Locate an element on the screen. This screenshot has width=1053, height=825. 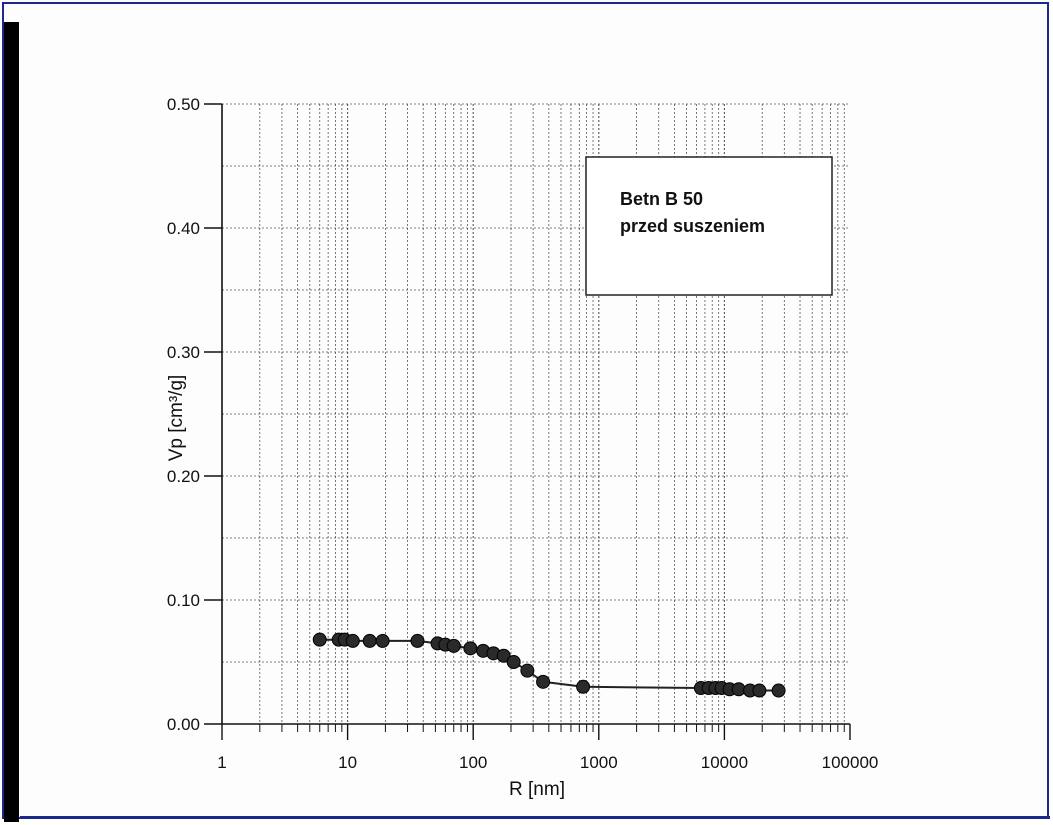
scan-edge-bar is located at coordinates (11, 422).